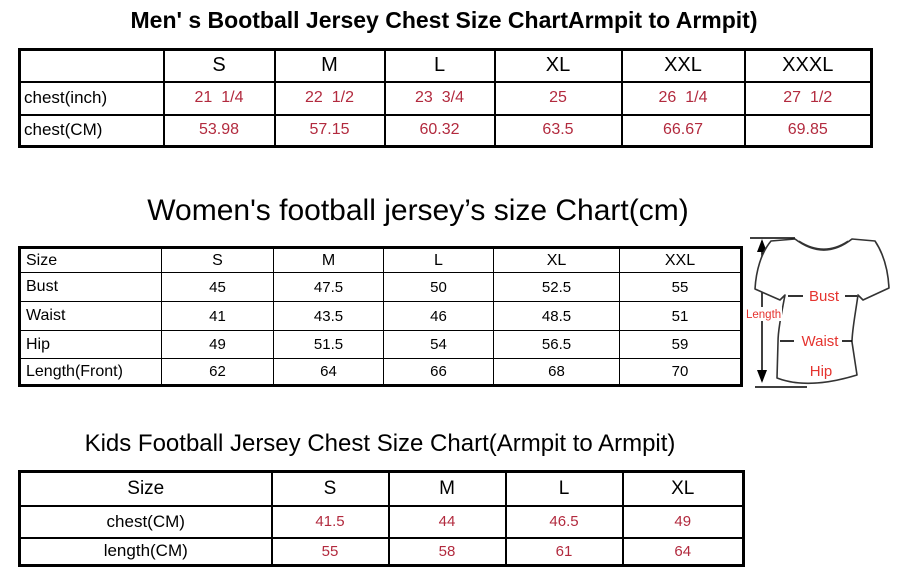  I want to click on value-cell: 58, so click(447, 551).